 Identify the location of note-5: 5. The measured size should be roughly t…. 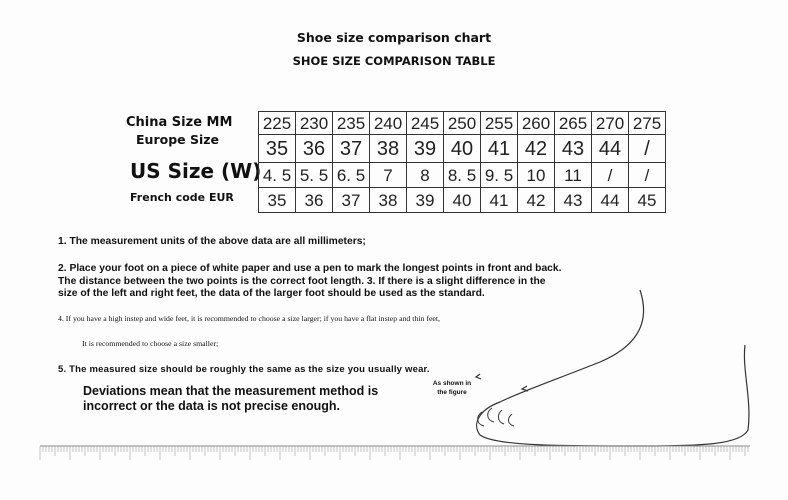
(244, 369).